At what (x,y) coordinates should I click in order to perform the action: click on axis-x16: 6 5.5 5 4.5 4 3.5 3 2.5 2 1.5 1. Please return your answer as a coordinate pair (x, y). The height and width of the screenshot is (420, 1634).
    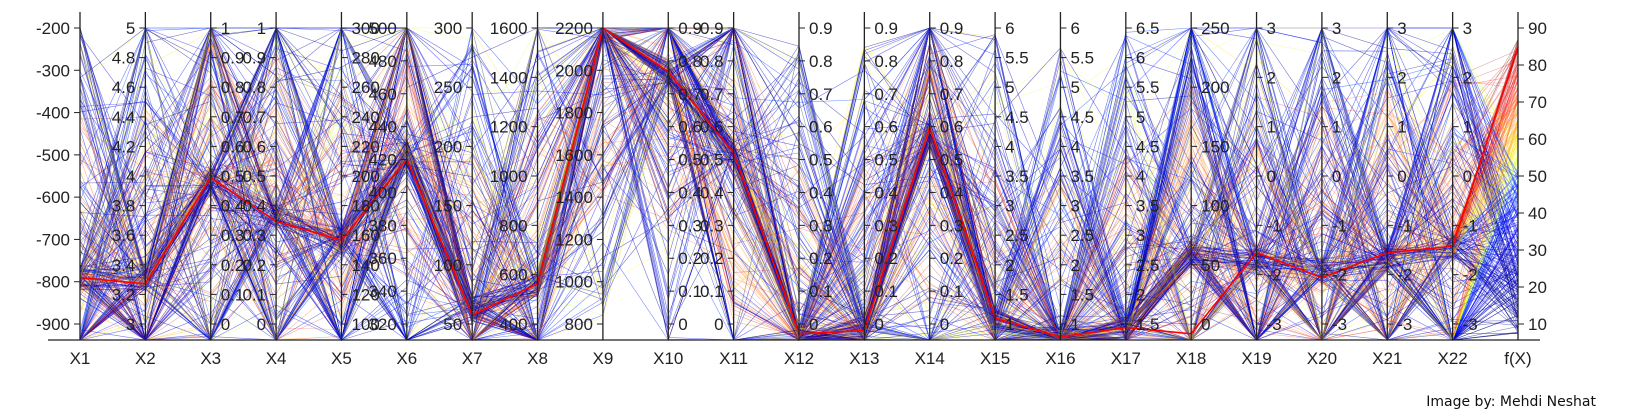
    Looking at the image, I should click on (1011, 176).